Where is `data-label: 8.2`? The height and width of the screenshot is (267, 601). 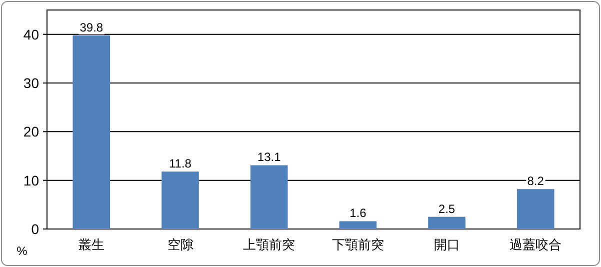
data-label: 8.2 is located at coordinates (535, 181).